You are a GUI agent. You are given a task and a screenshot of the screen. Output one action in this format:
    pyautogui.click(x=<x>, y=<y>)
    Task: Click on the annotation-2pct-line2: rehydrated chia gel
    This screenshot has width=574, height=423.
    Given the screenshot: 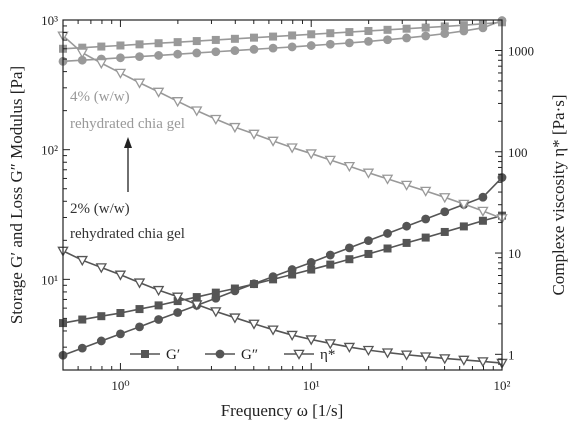 What is the action you would take?
    pyautogui.click(x=127, y=234)
    